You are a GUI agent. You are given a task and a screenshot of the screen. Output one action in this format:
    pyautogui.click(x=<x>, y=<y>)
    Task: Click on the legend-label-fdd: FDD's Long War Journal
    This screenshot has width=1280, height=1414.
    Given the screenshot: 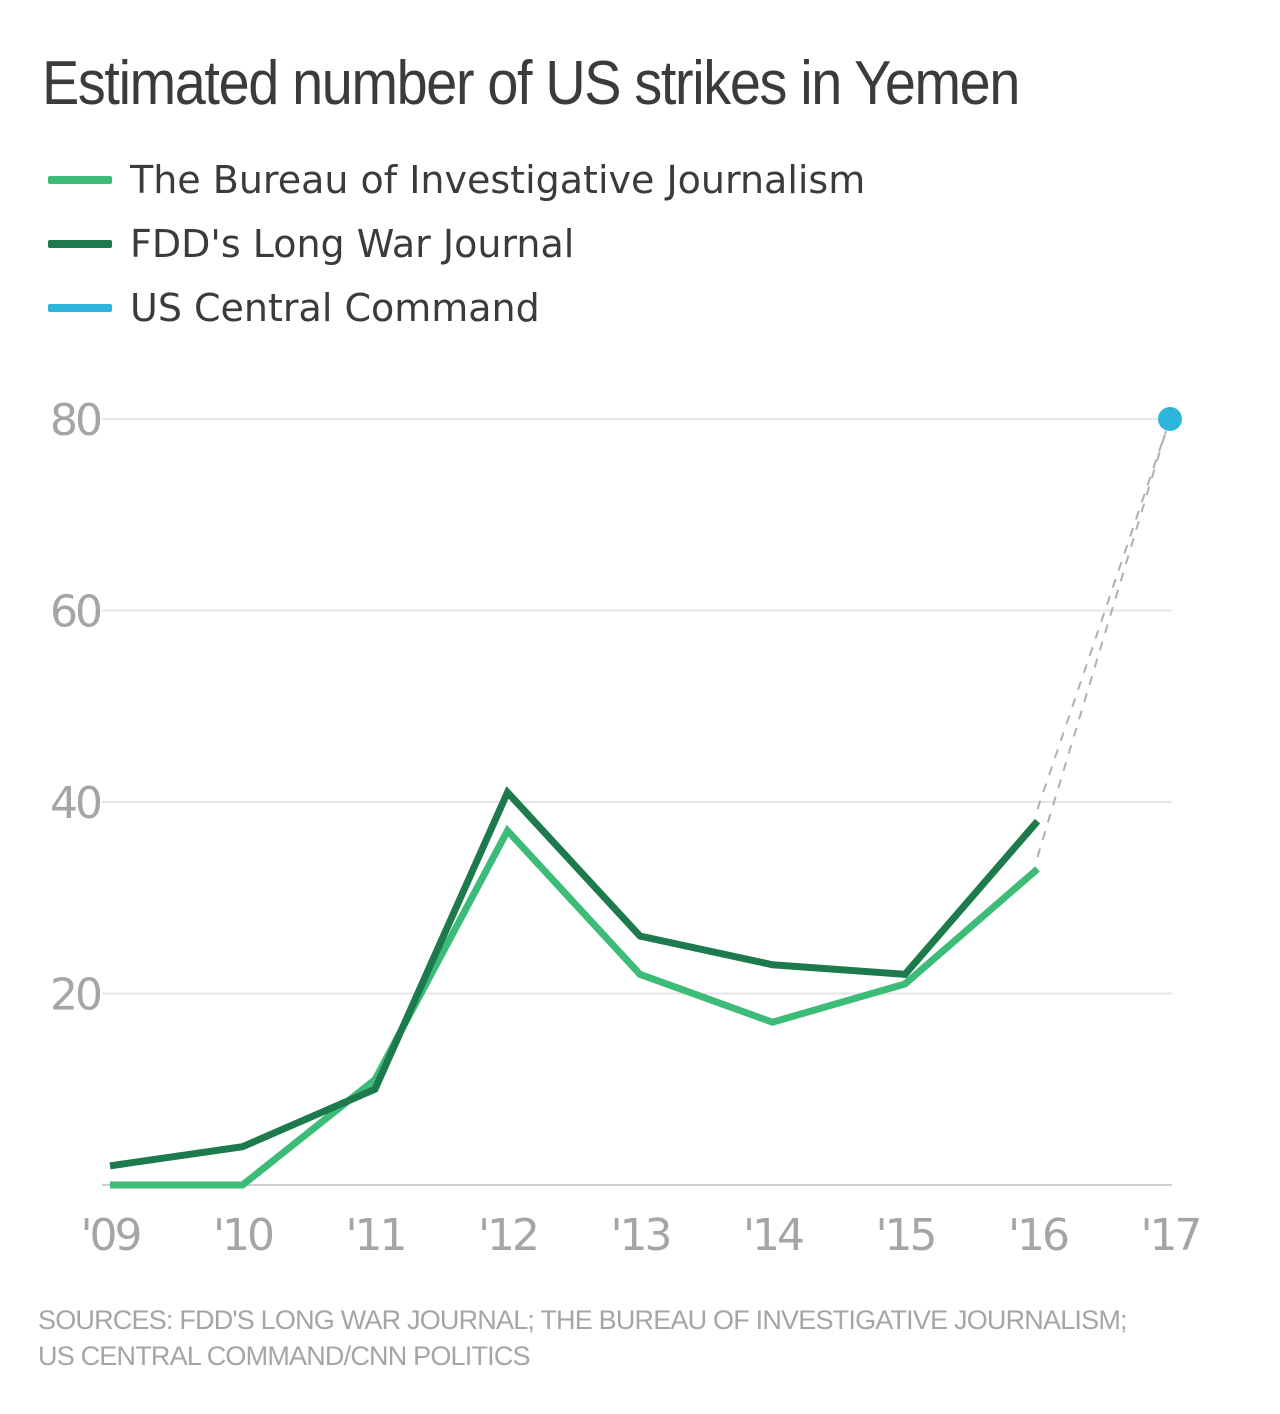 What is the action you would take?
    pyautogui.click(x=352, y=244)
    